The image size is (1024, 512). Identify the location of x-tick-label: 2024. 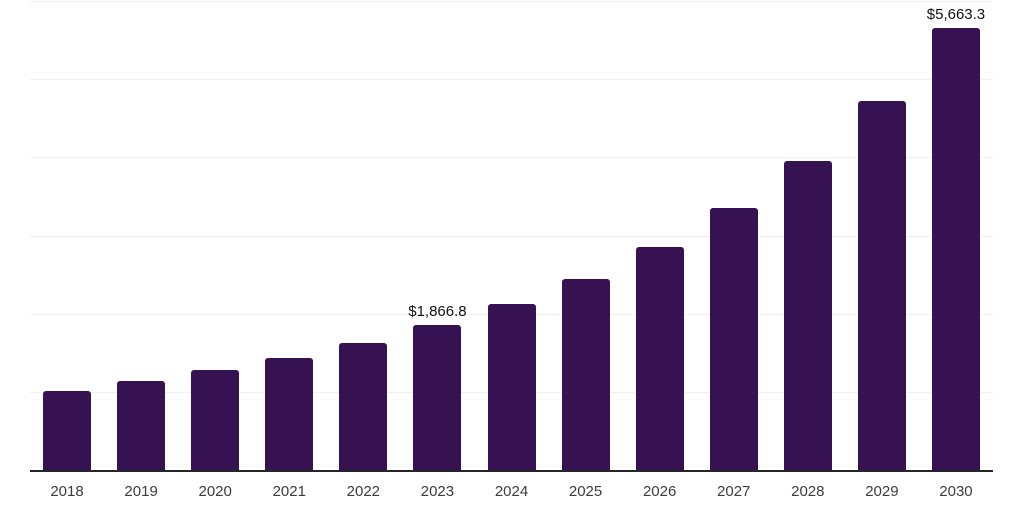
(511, 491).